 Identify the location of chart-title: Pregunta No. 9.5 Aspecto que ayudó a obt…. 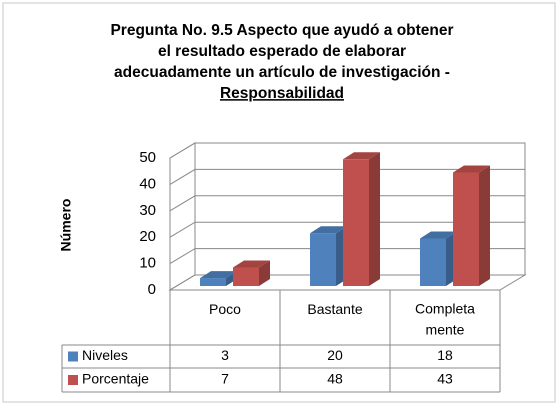
(281, 30).